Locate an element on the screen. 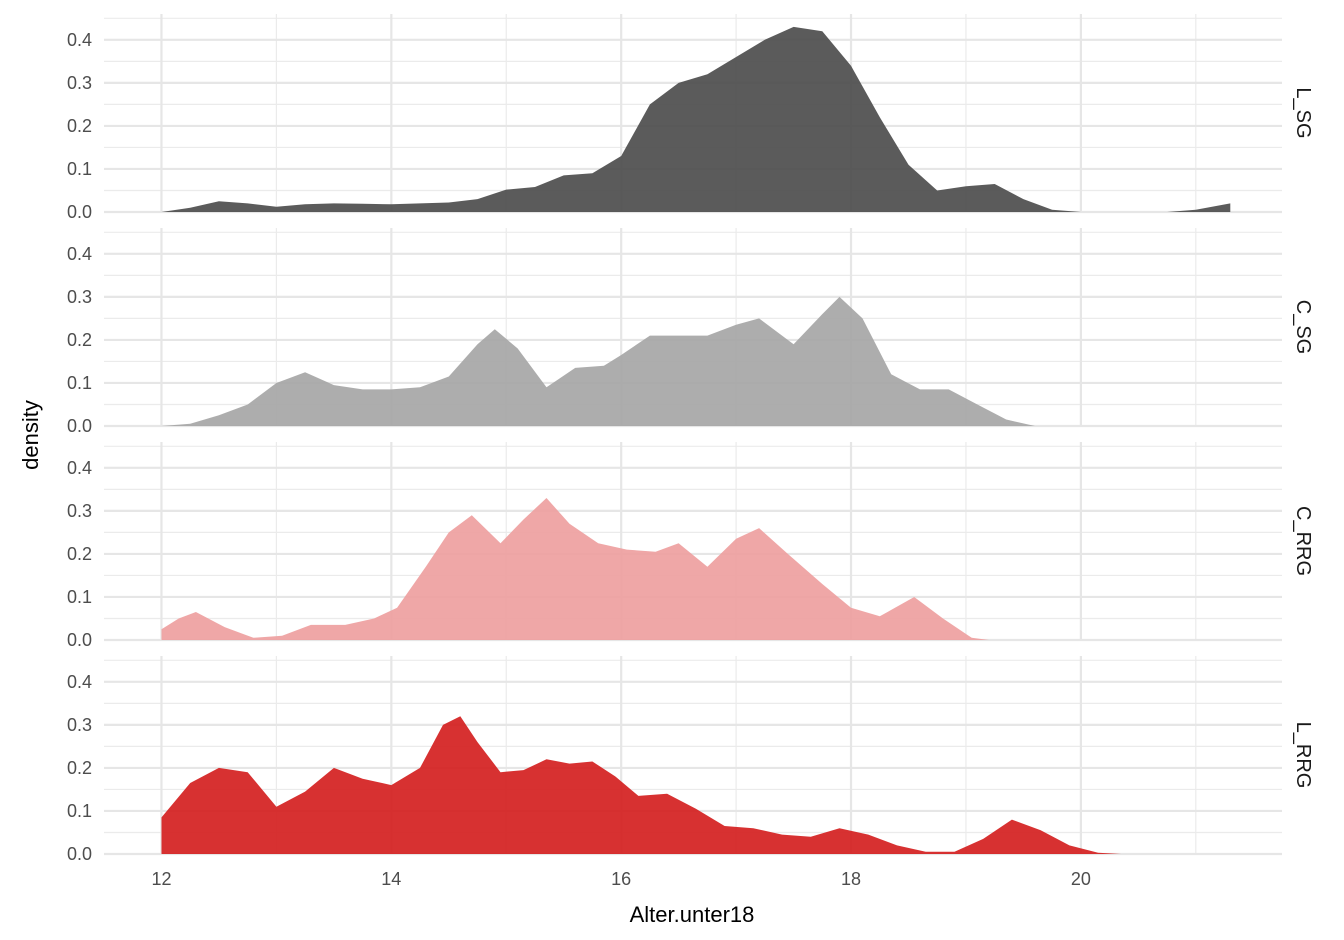  x-axis-tick-labels: 12 14 16 18 20 is located at coordinates (620, 879).